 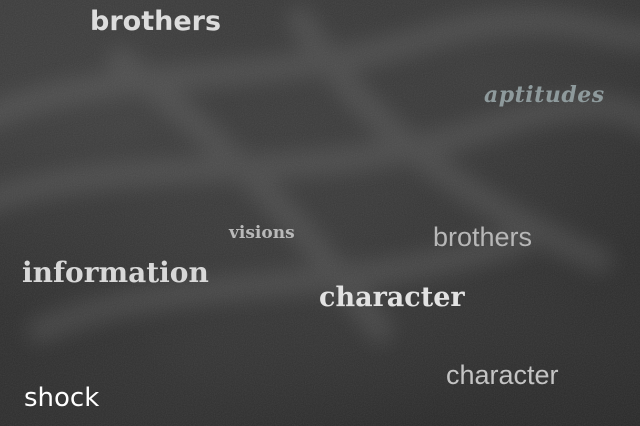 I want to click on chalk-word-aptitudes: aptitudes, so click(x=544, y=95).